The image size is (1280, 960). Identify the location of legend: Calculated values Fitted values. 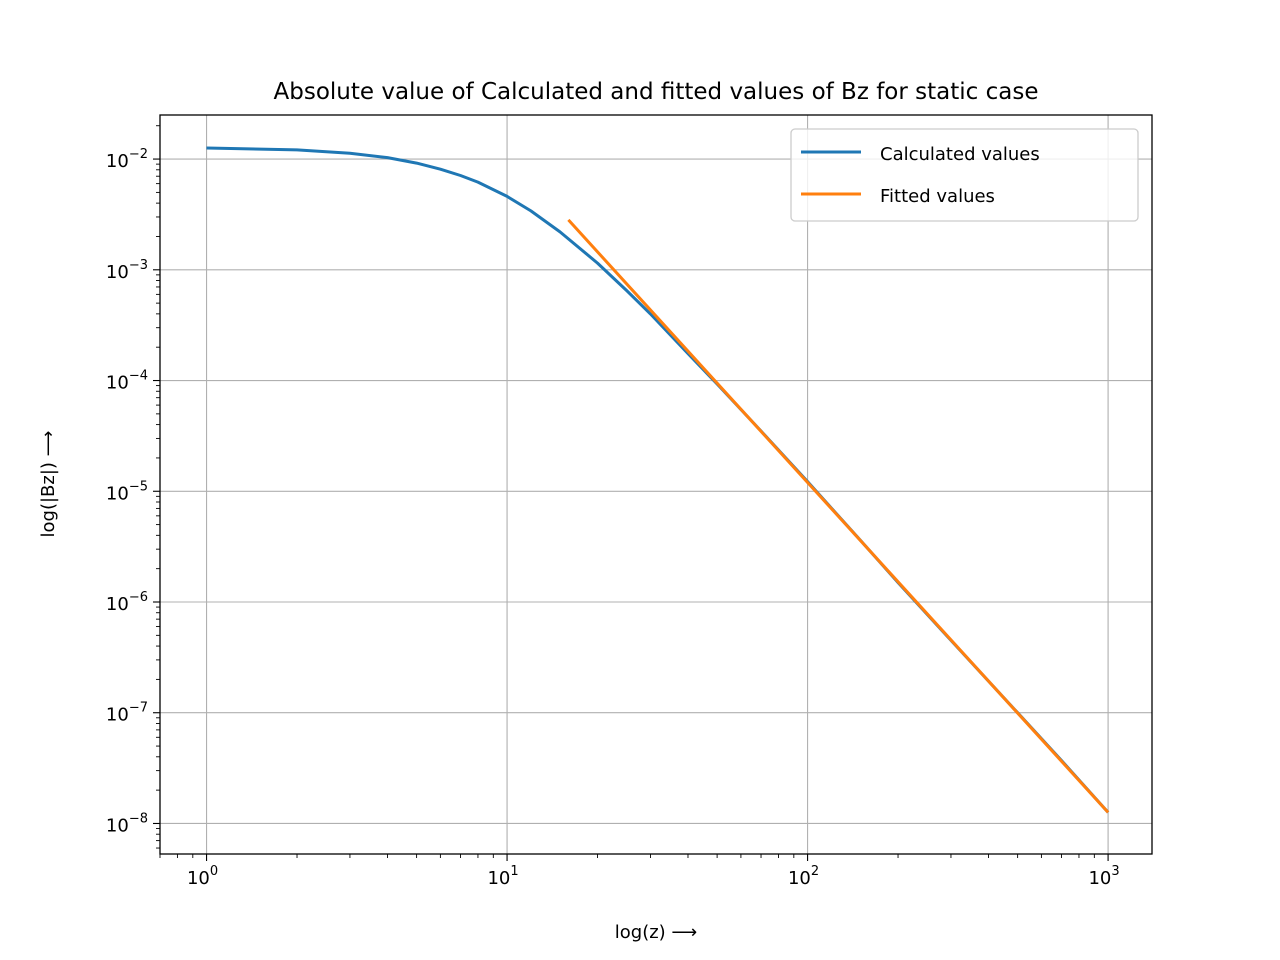
(964, 175).